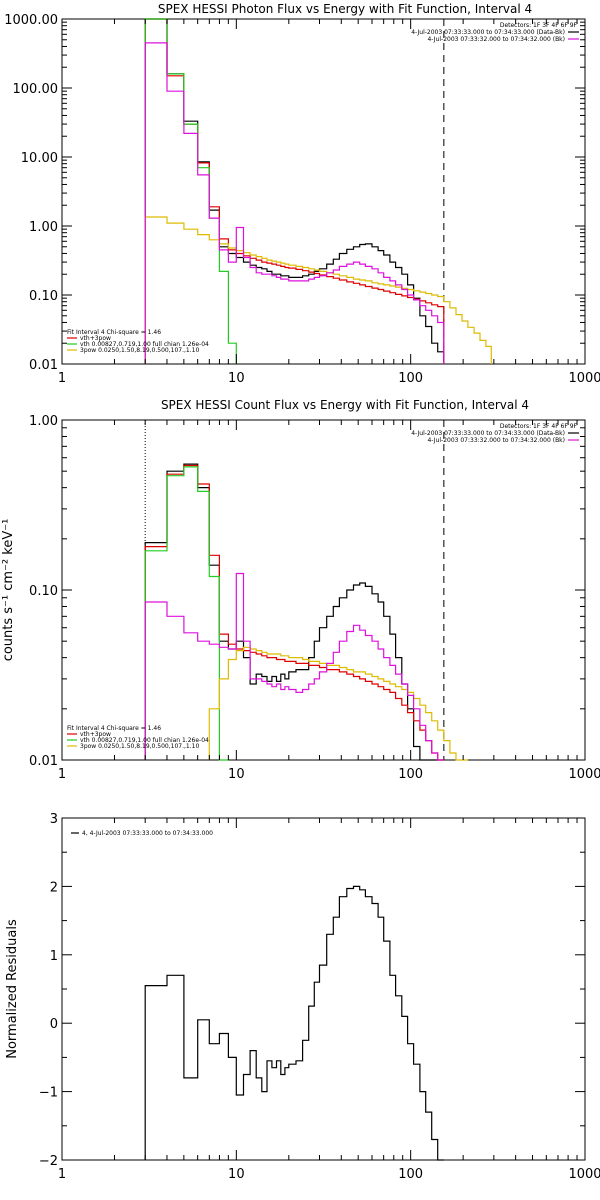 This screenshot has width=600, height=1200. I want to click on y-tick-label: −2, so click(48, 1161).